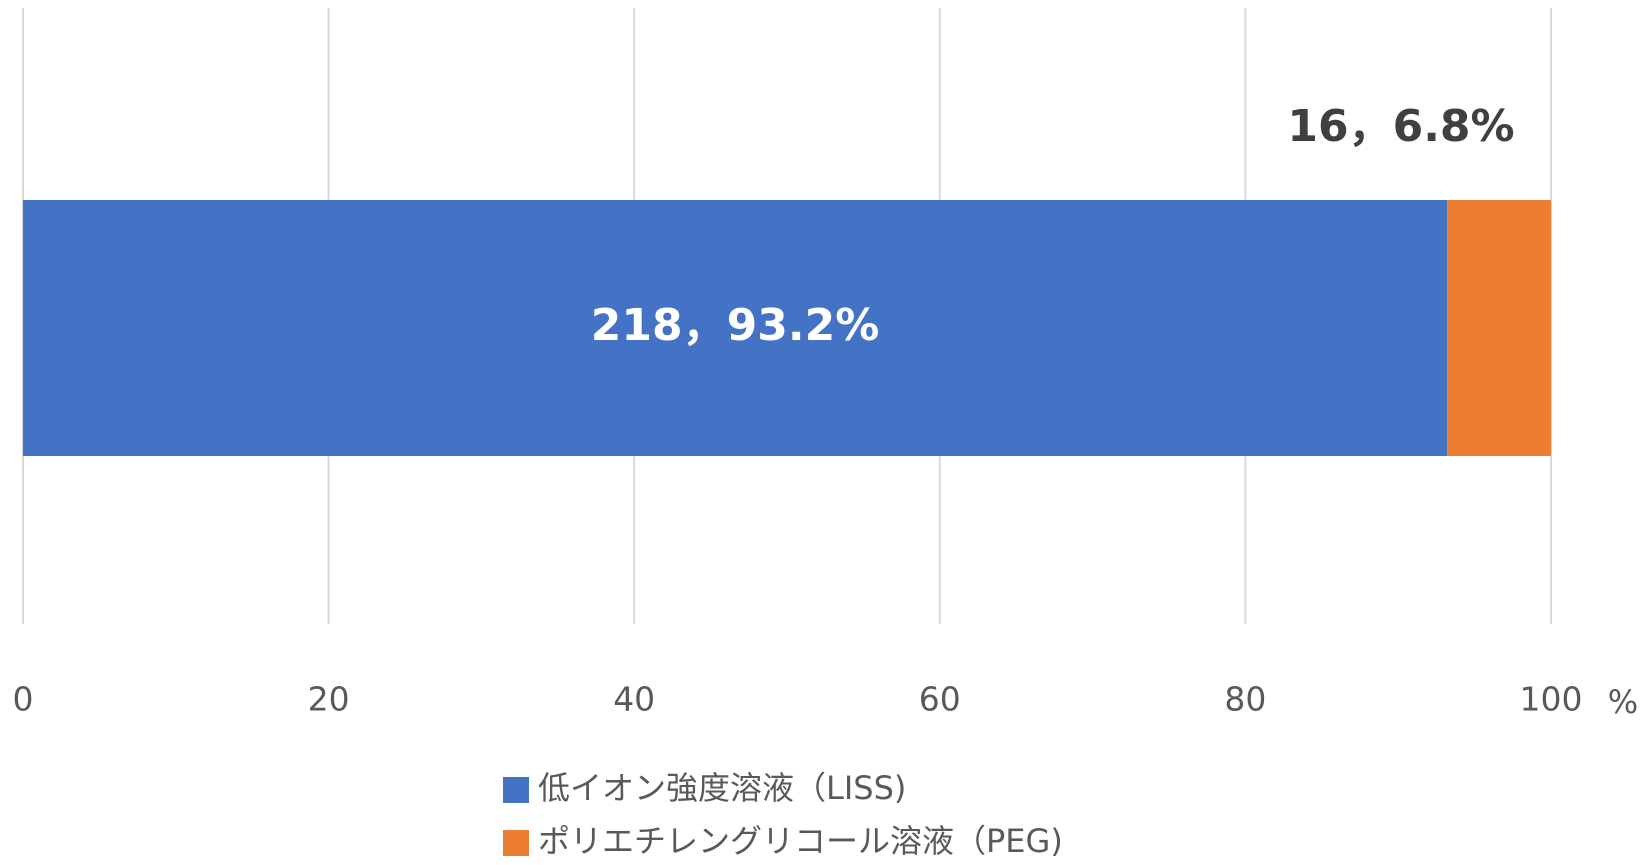 The width and height of the screenshot is (1652, 865). Describe the element at coordinates (23, 699) in the screenshot. I see `x-tick-label: 0` at that location.